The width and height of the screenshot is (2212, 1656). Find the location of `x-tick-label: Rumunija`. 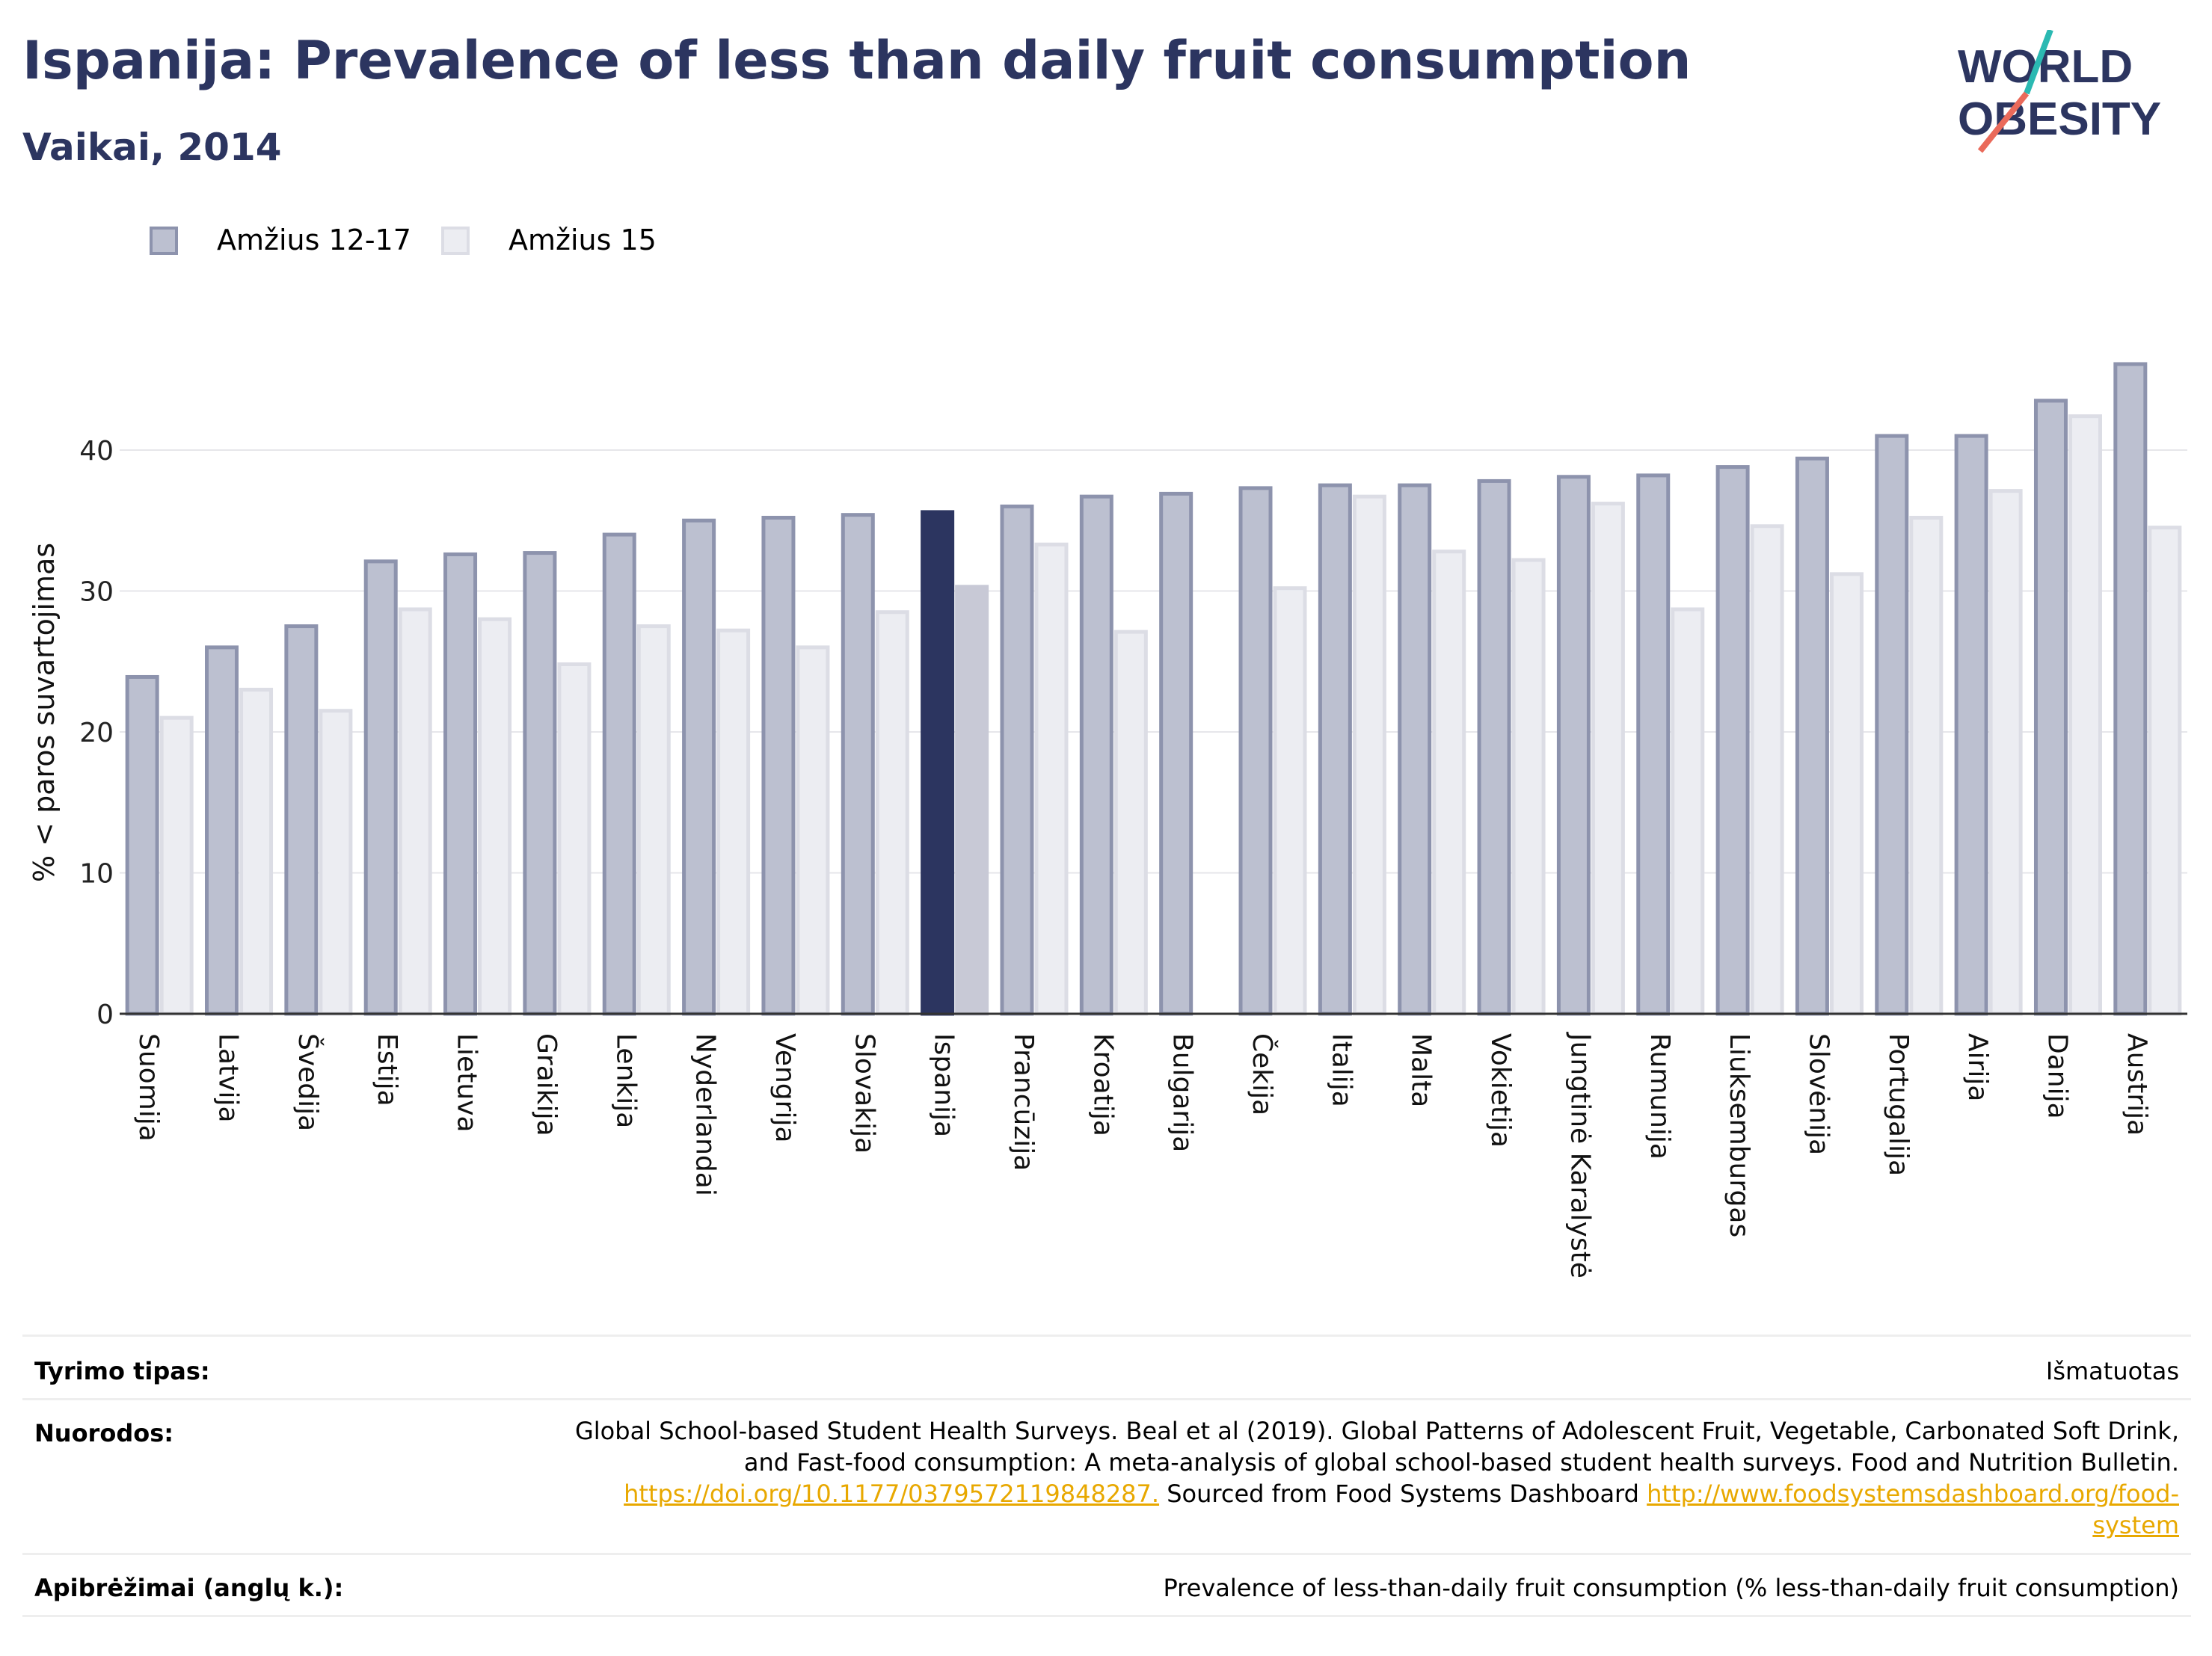

x-tick-label: Rumunija is located at coordinates (1659, 1096).